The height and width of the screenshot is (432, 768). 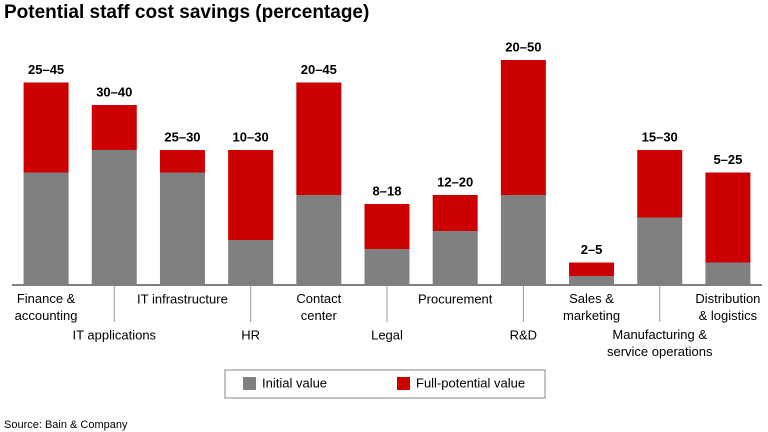 I want to click on x-tick-label: R&D, so click(x=523, y=334).